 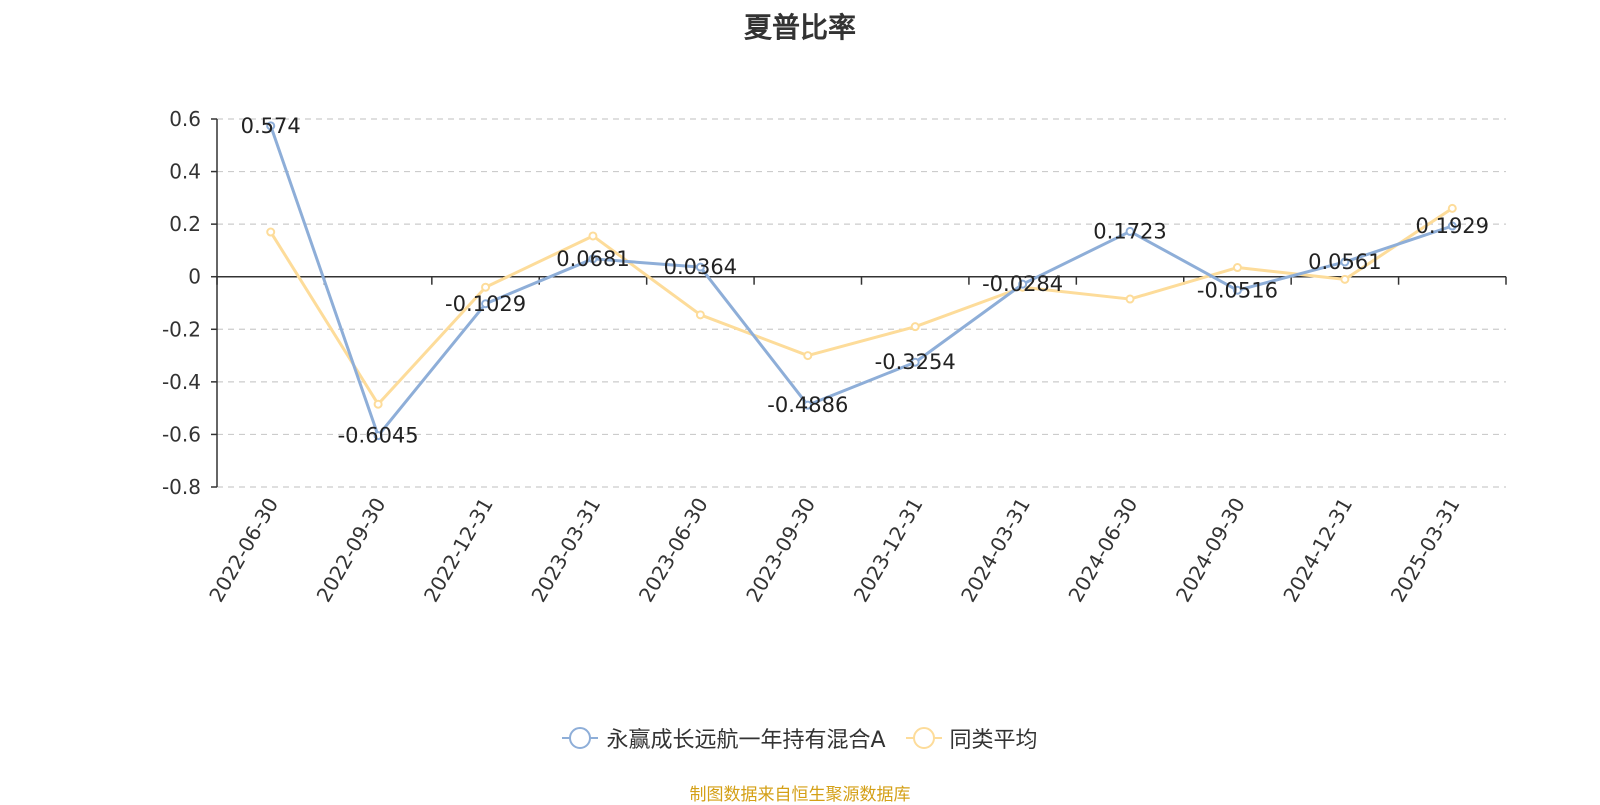 I want to click on source-note: 制图数据来自恒生聚源数据库, so click(x=800, y=795).